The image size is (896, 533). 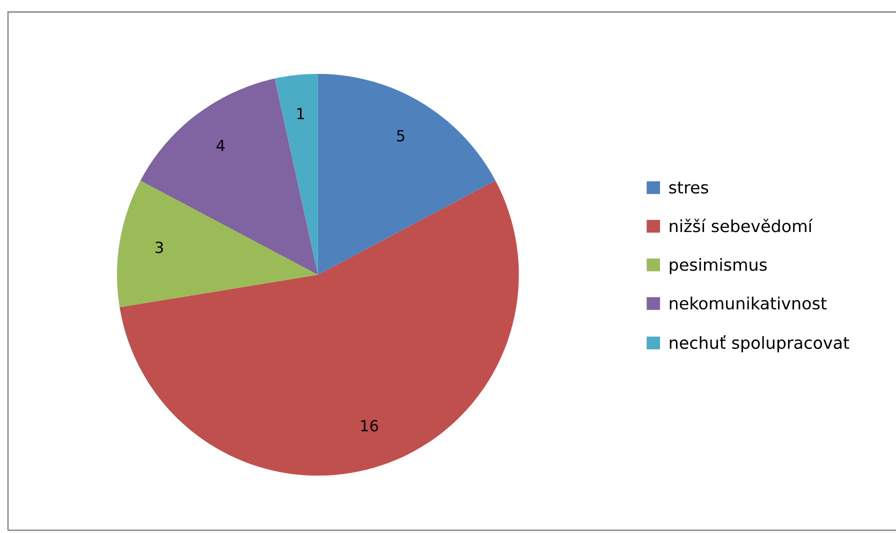 What do you see at coordinates (748, 303) in the screenshot?
I see `legend-label: nekomunikativnost` at bounding box center [748, 303].